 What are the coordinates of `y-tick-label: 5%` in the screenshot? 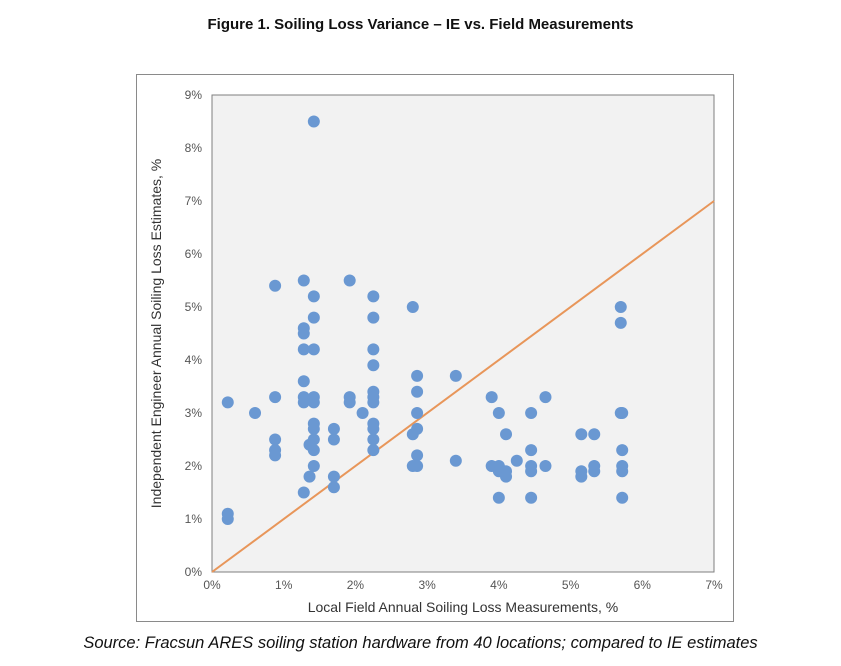 It's located at (194, 307).